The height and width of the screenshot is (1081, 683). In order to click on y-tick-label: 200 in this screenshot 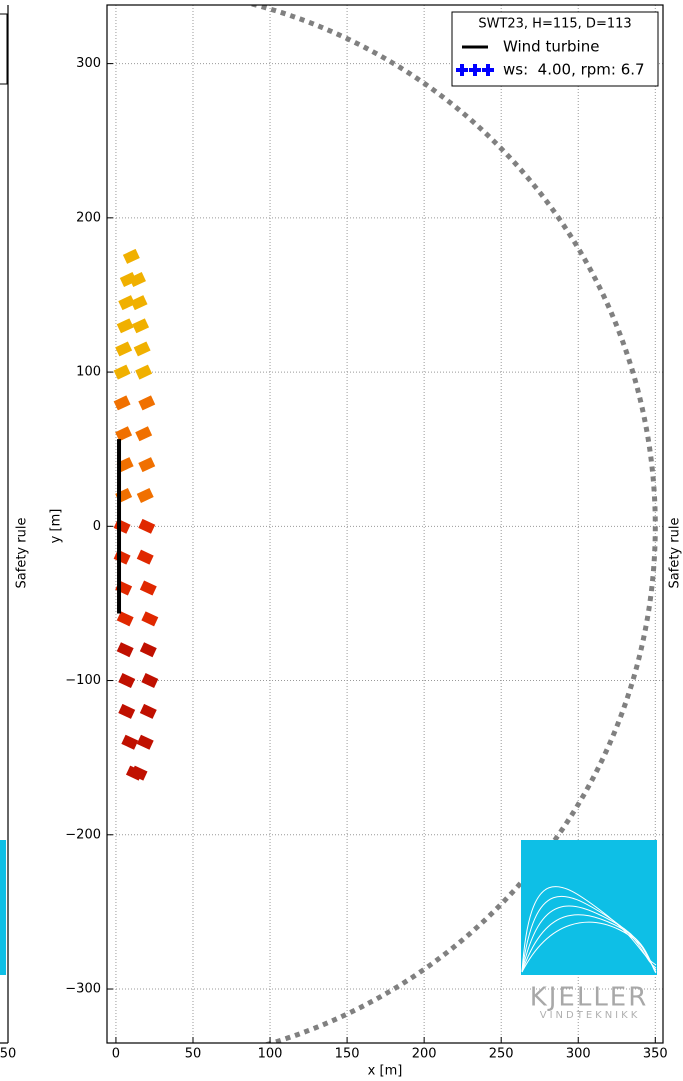, I will do `click(88, 217)`.